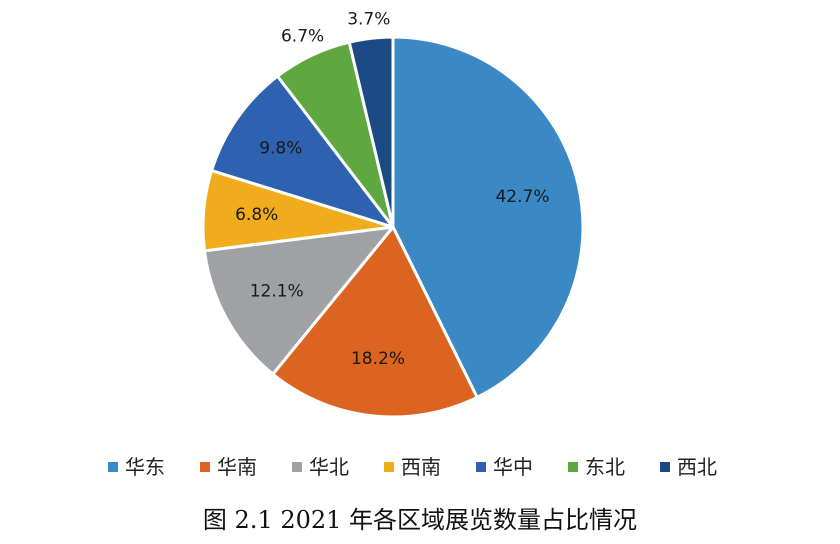 Image resolution: width=840 pixels, height=544 pixels. Describe the element at coordinates (280, 149) in the screenshot. I see `data-label-华中: 9.8%` at that location.